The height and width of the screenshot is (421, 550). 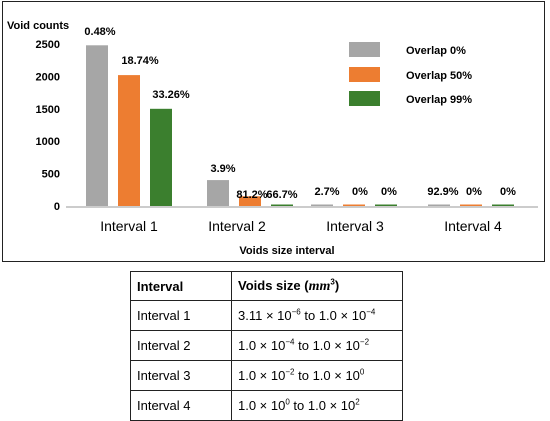 What do you see at coordinates (171, 95) in the screenshot?
I see `data-label: 33.26%` at bounding box center [171, 95].